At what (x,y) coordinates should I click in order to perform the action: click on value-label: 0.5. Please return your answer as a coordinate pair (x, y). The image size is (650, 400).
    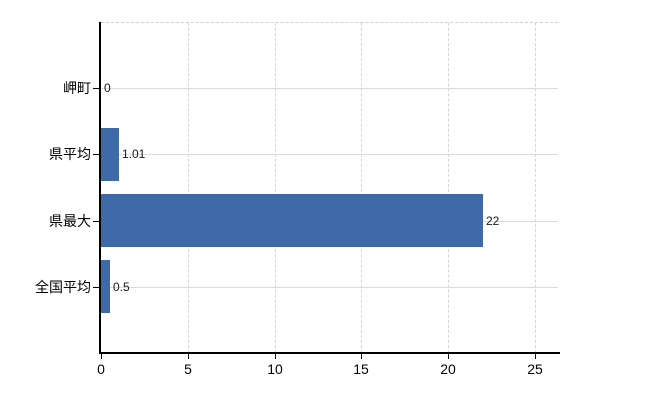
    Looking at the image, I should click on (121, 287).